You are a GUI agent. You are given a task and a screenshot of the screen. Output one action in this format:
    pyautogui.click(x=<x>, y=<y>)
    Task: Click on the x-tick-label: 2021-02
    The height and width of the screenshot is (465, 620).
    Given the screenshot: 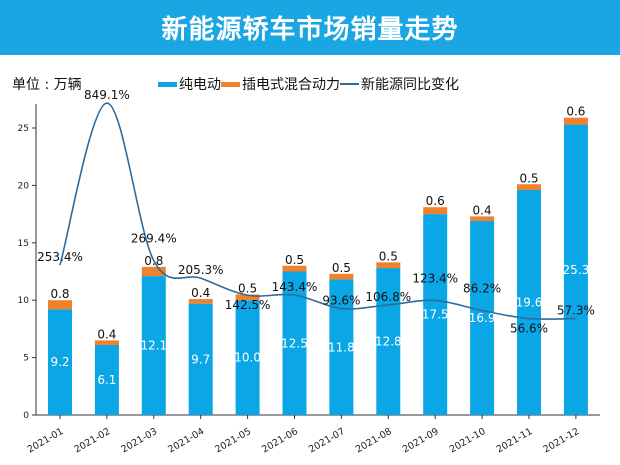 What is the action you would take?
    pyautogui.click(x=93, y=440)
    